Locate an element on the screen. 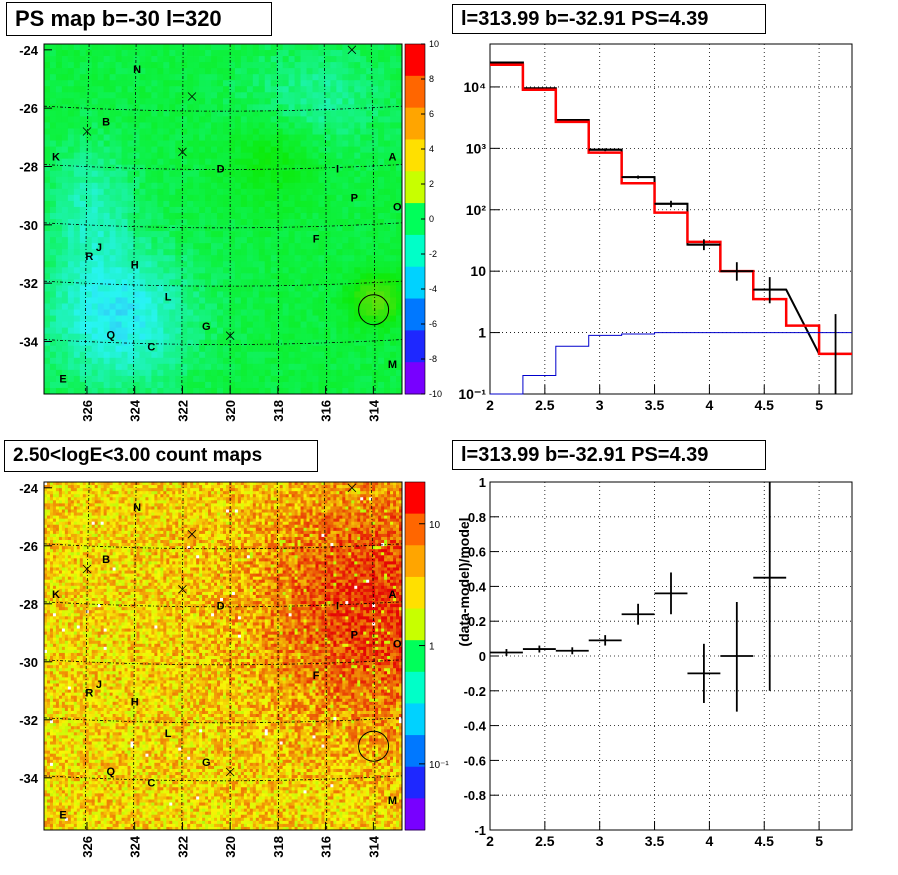 This screenshot has height=875, width=898. spectrum-y-tick-label: 10³ is located at coordinates (476, 148).